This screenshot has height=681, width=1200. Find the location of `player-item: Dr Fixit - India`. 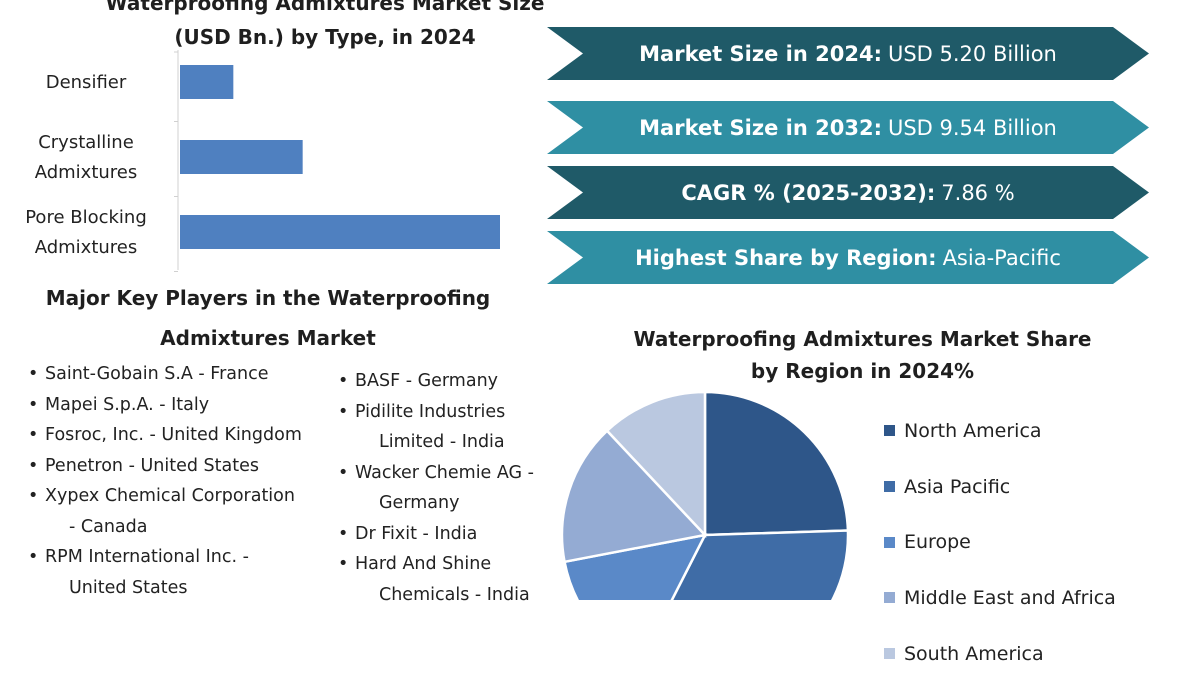

player-item: Dr Fixit - India is located at coordinates (436, 534).